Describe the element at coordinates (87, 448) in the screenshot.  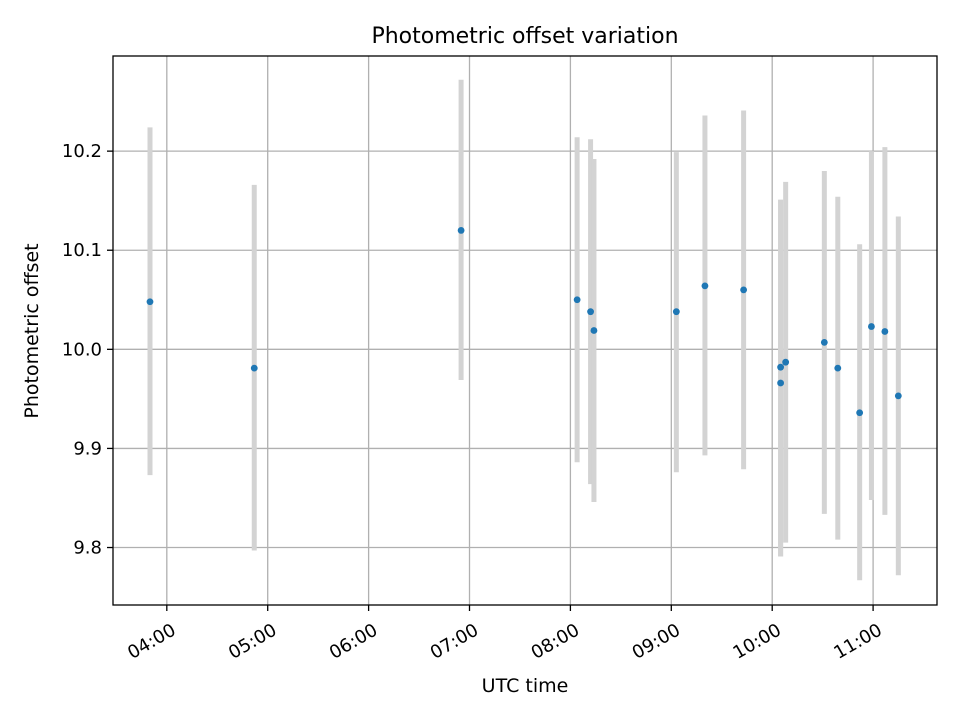
I see `y-tick-label: 9.9` at that location.